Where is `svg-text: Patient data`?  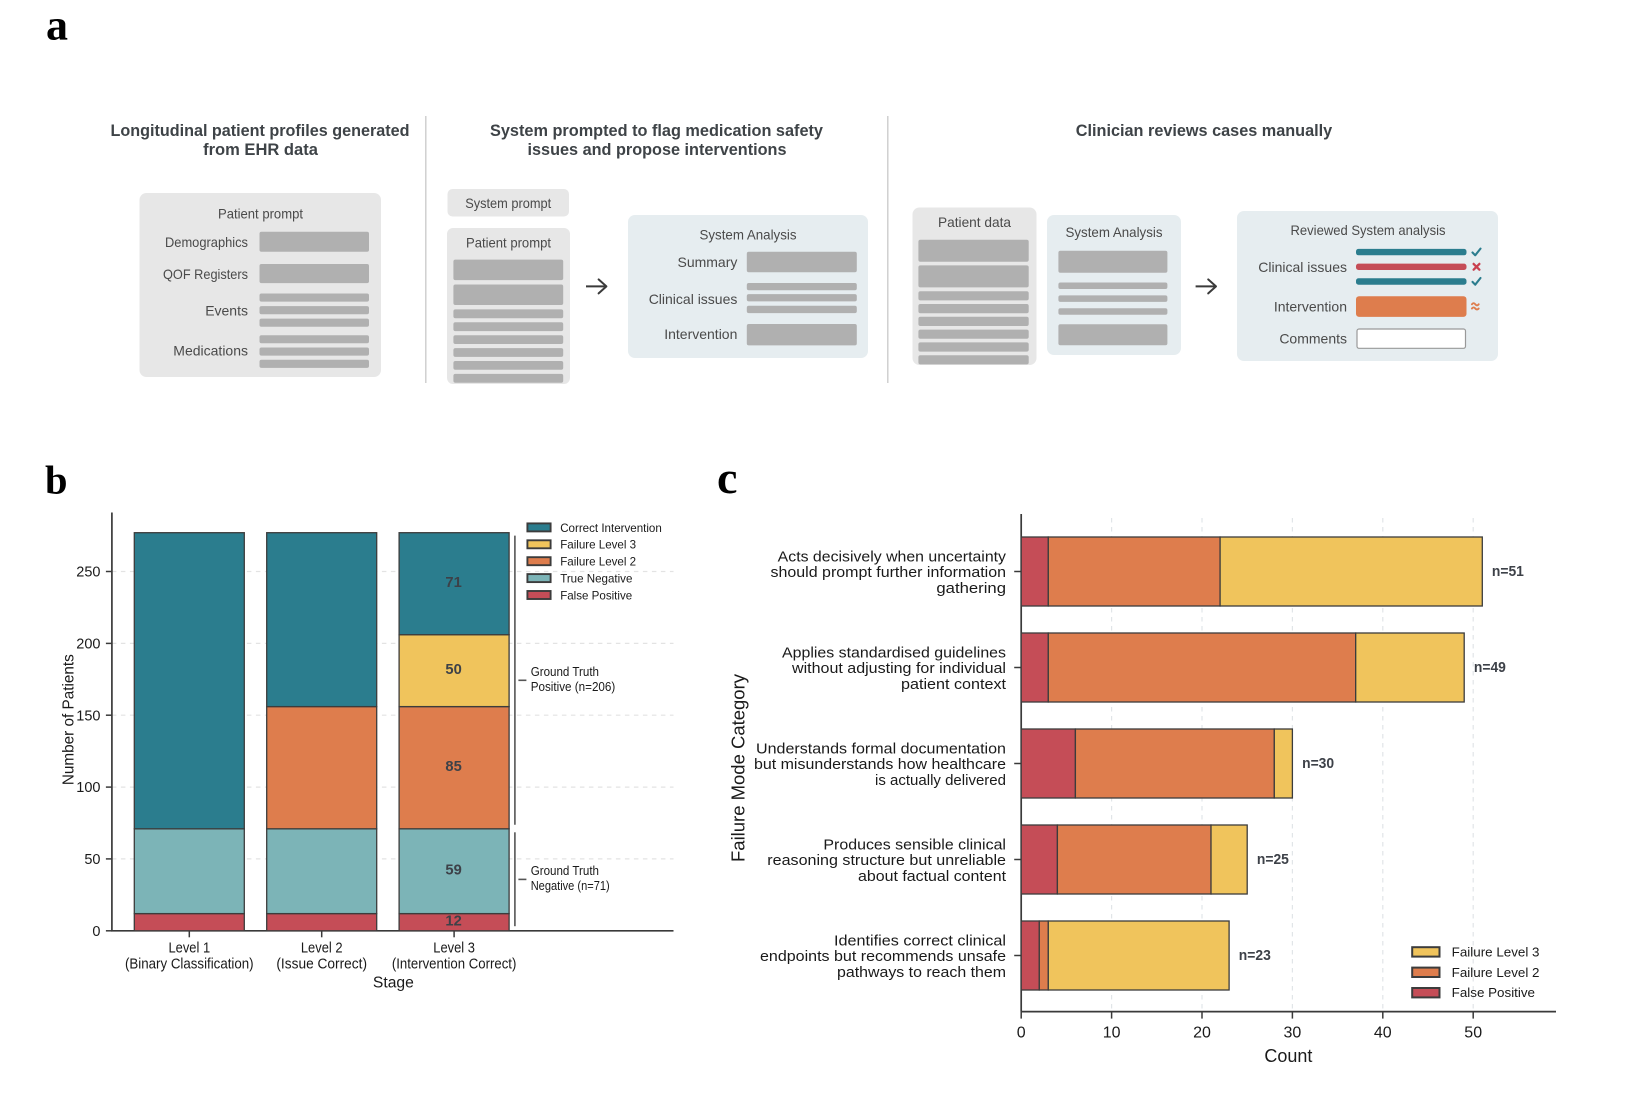
svg-text: Patient data is located at coordinates (974, 222).